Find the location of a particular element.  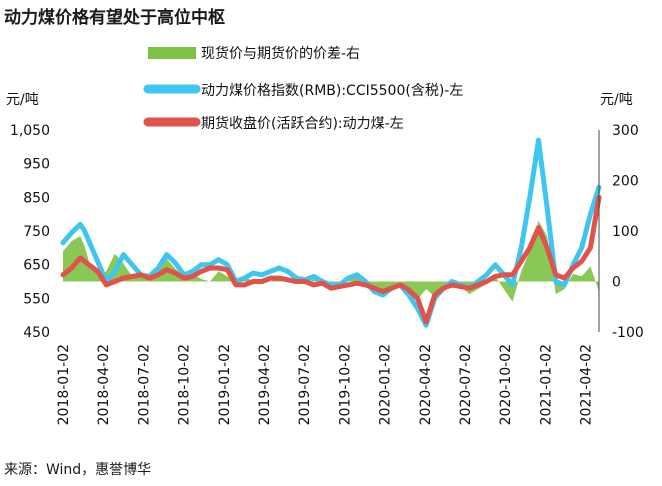

x-tick-label: 2020-04-02 is located at coordinates (426, 384).